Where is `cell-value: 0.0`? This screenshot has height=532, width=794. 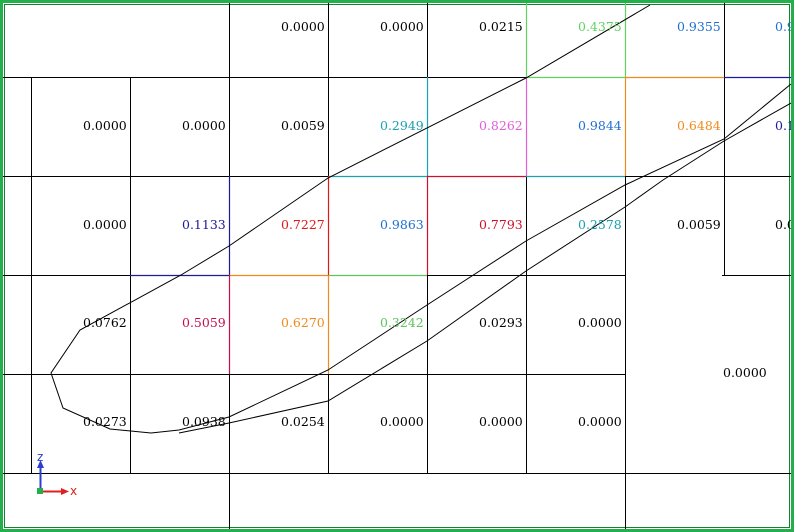
cell-value: 0.0 is located at coordinates (783, 224).